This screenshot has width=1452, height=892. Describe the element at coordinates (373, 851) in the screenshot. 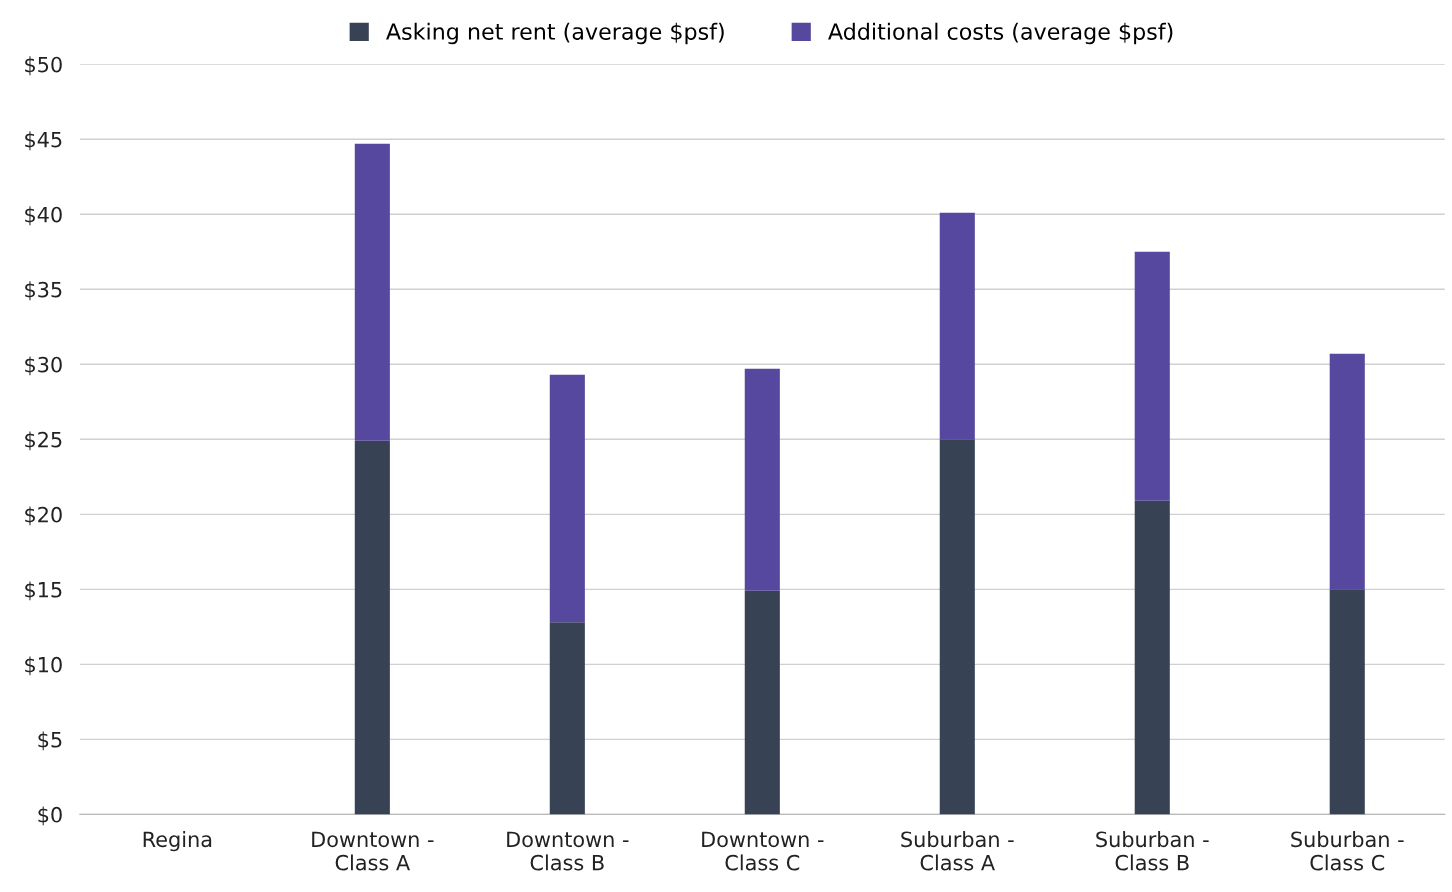

I see `x-tick-label: Downtown - Class A` at that location.